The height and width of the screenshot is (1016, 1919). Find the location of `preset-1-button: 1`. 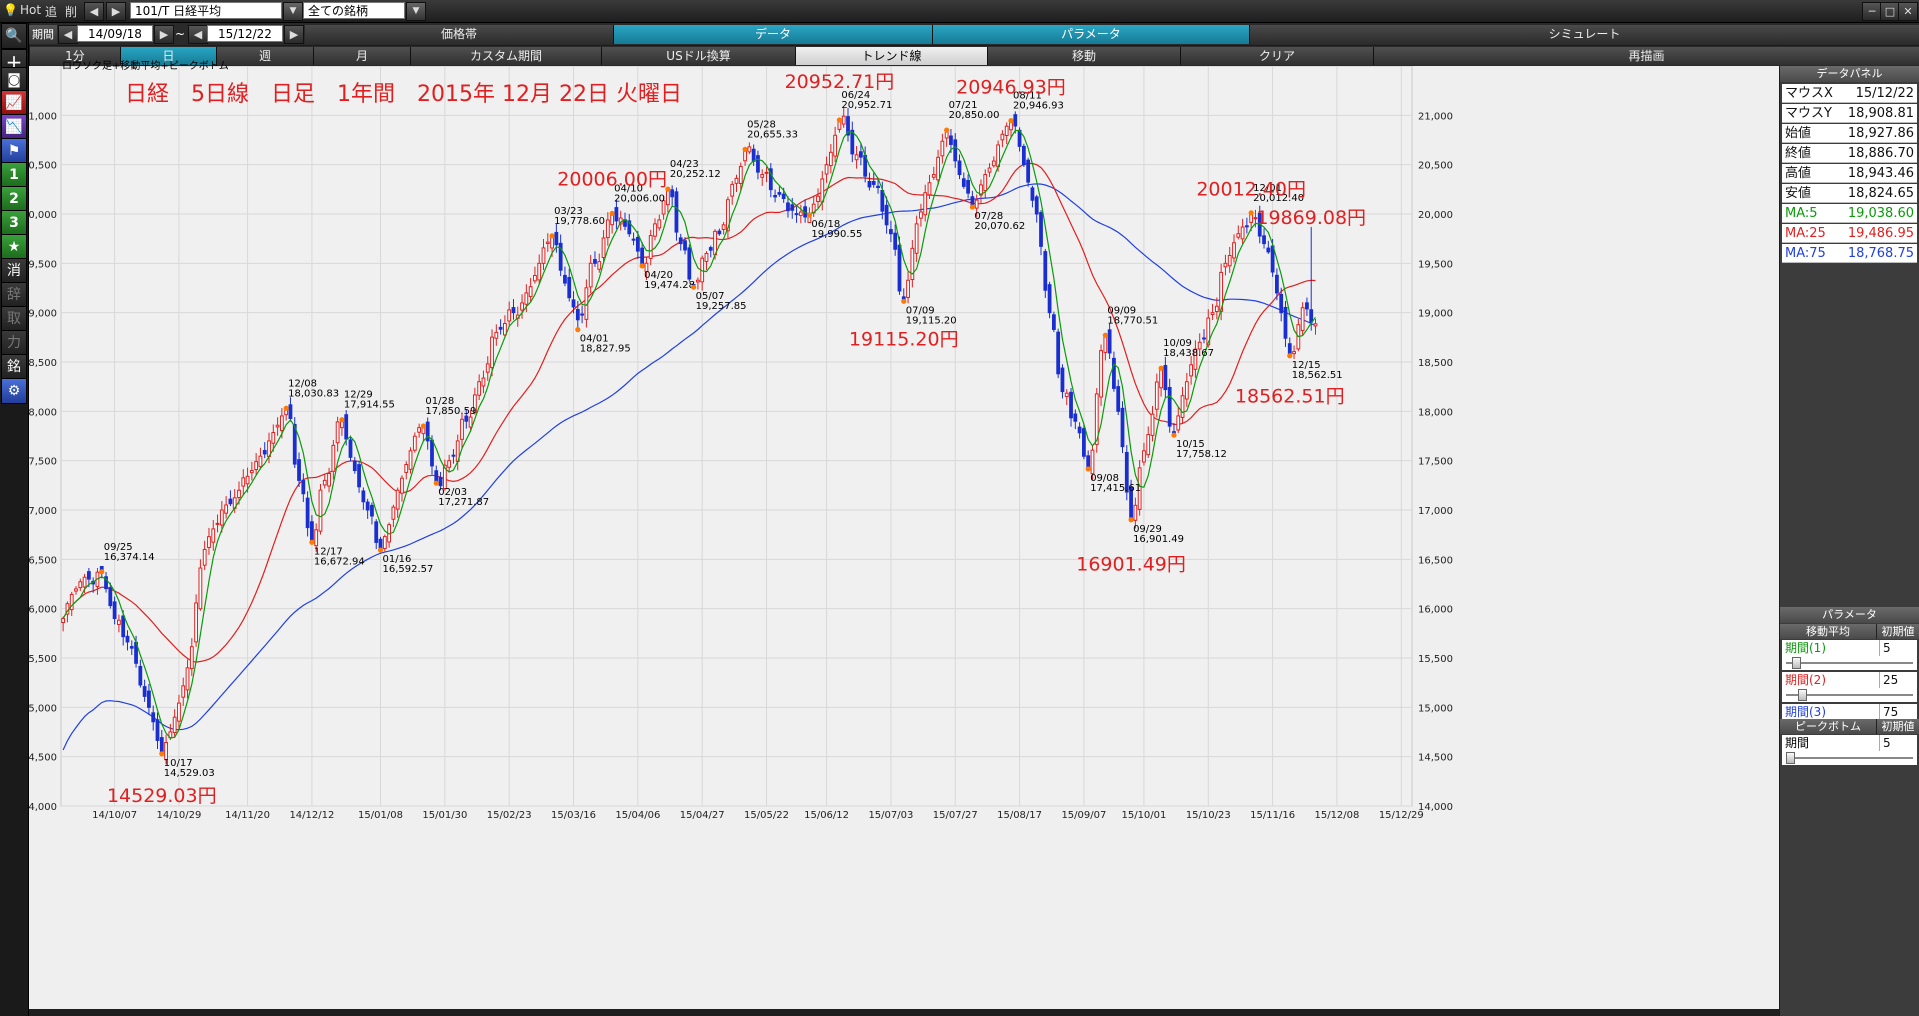

preset-1-button: 1 is located at coordinates (14, 175).